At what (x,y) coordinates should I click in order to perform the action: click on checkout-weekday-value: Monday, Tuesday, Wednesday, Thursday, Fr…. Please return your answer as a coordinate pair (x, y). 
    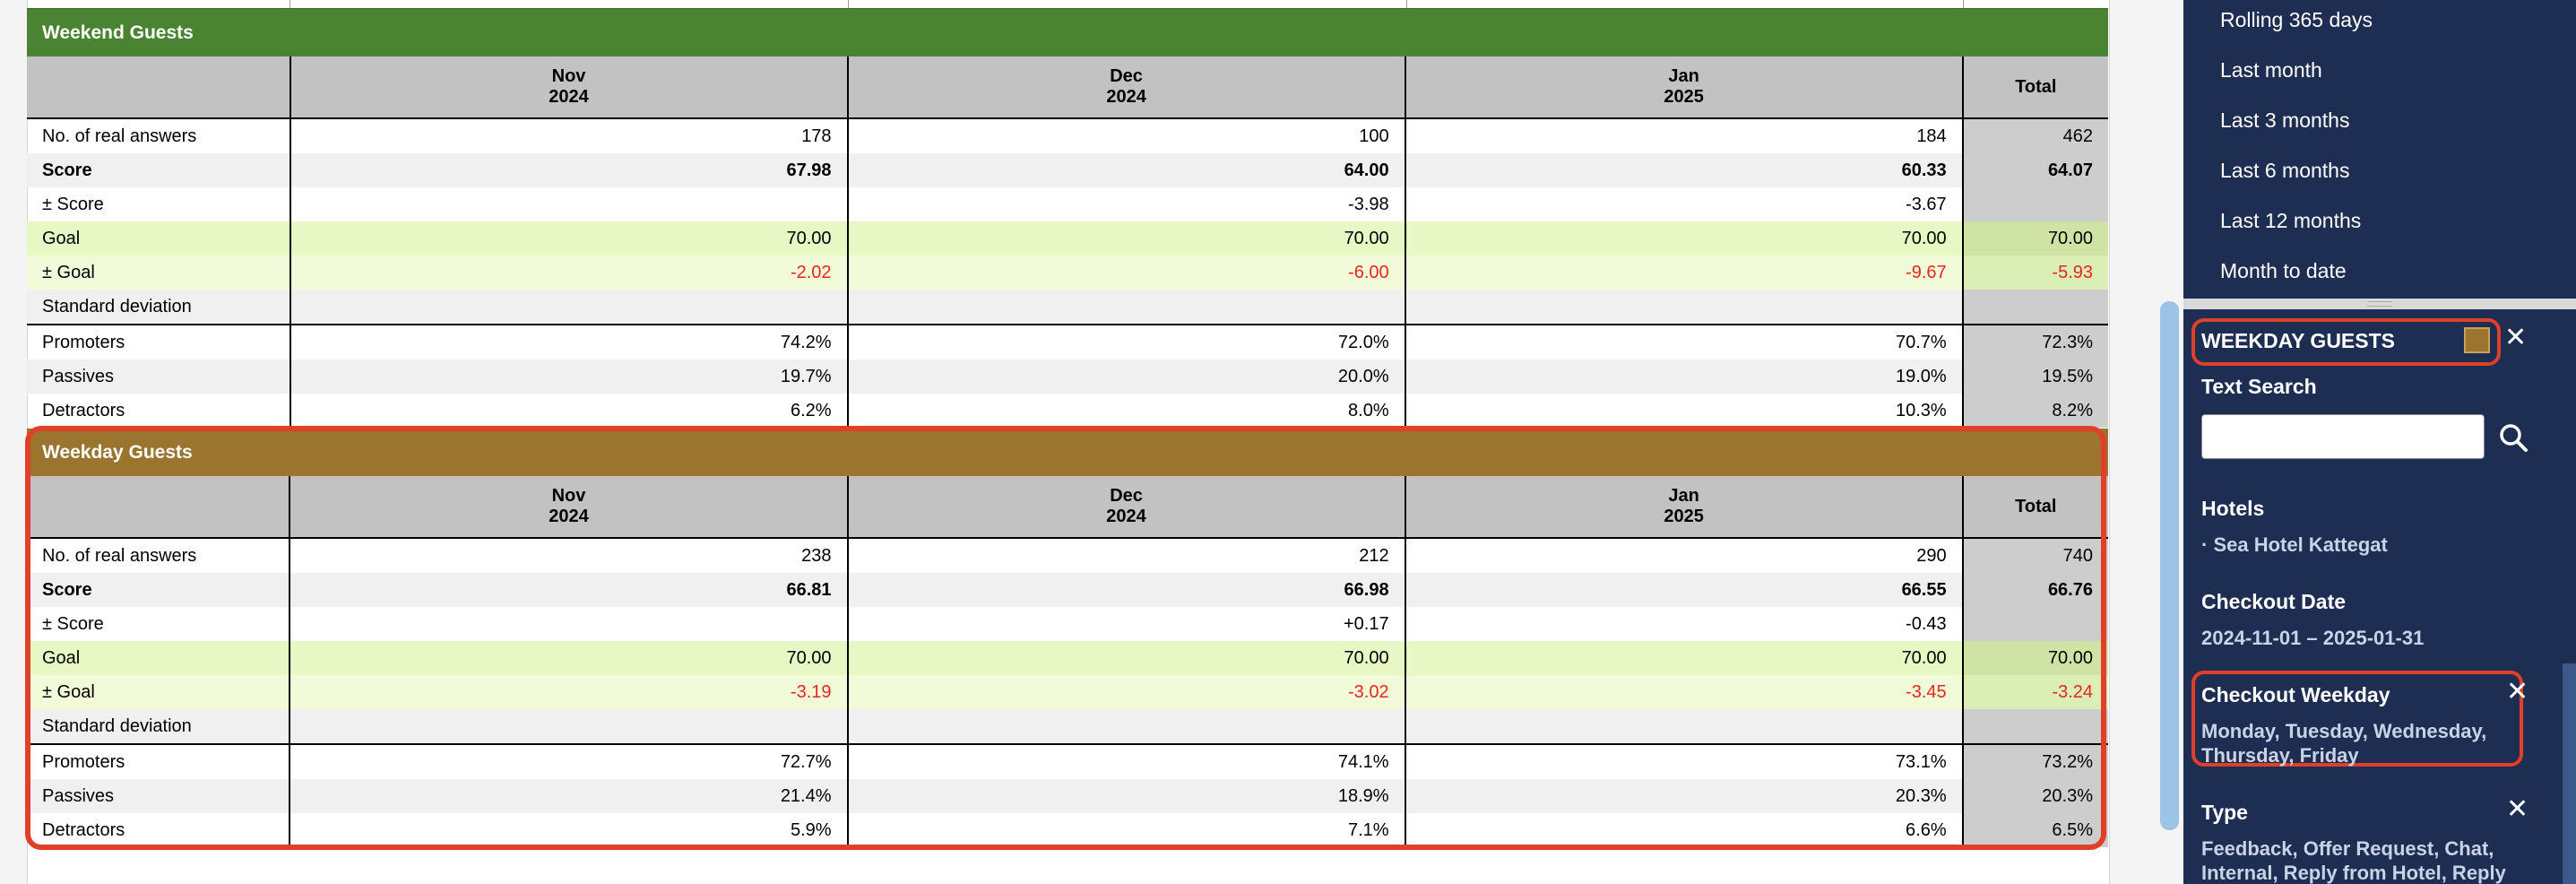
    Looking at the image, I should click on (2344, 743).